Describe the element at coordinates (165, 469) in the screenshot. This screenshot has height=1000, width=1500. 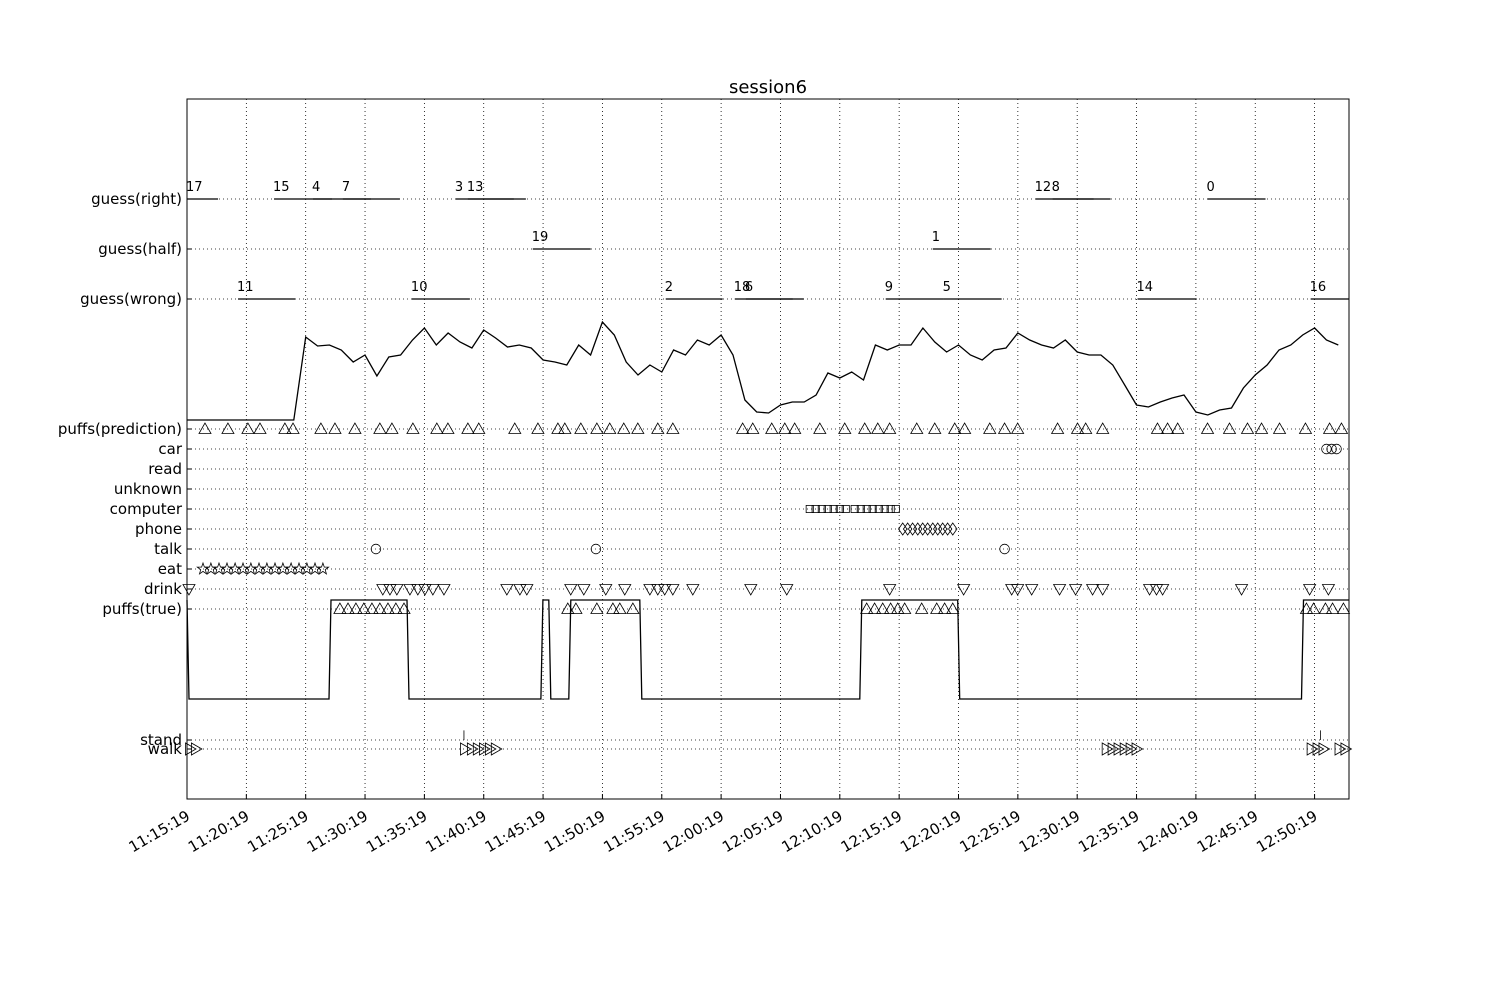
I see `y-tick-label: read` at that location.